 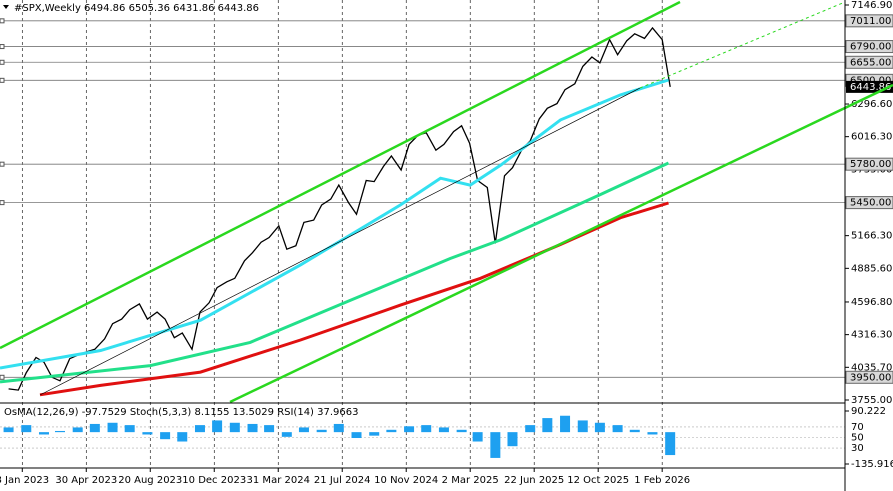 What do you see at coordinates (6, 7) in the screenshot?
I see `menu-arrow` at bounding box center [6, 7].